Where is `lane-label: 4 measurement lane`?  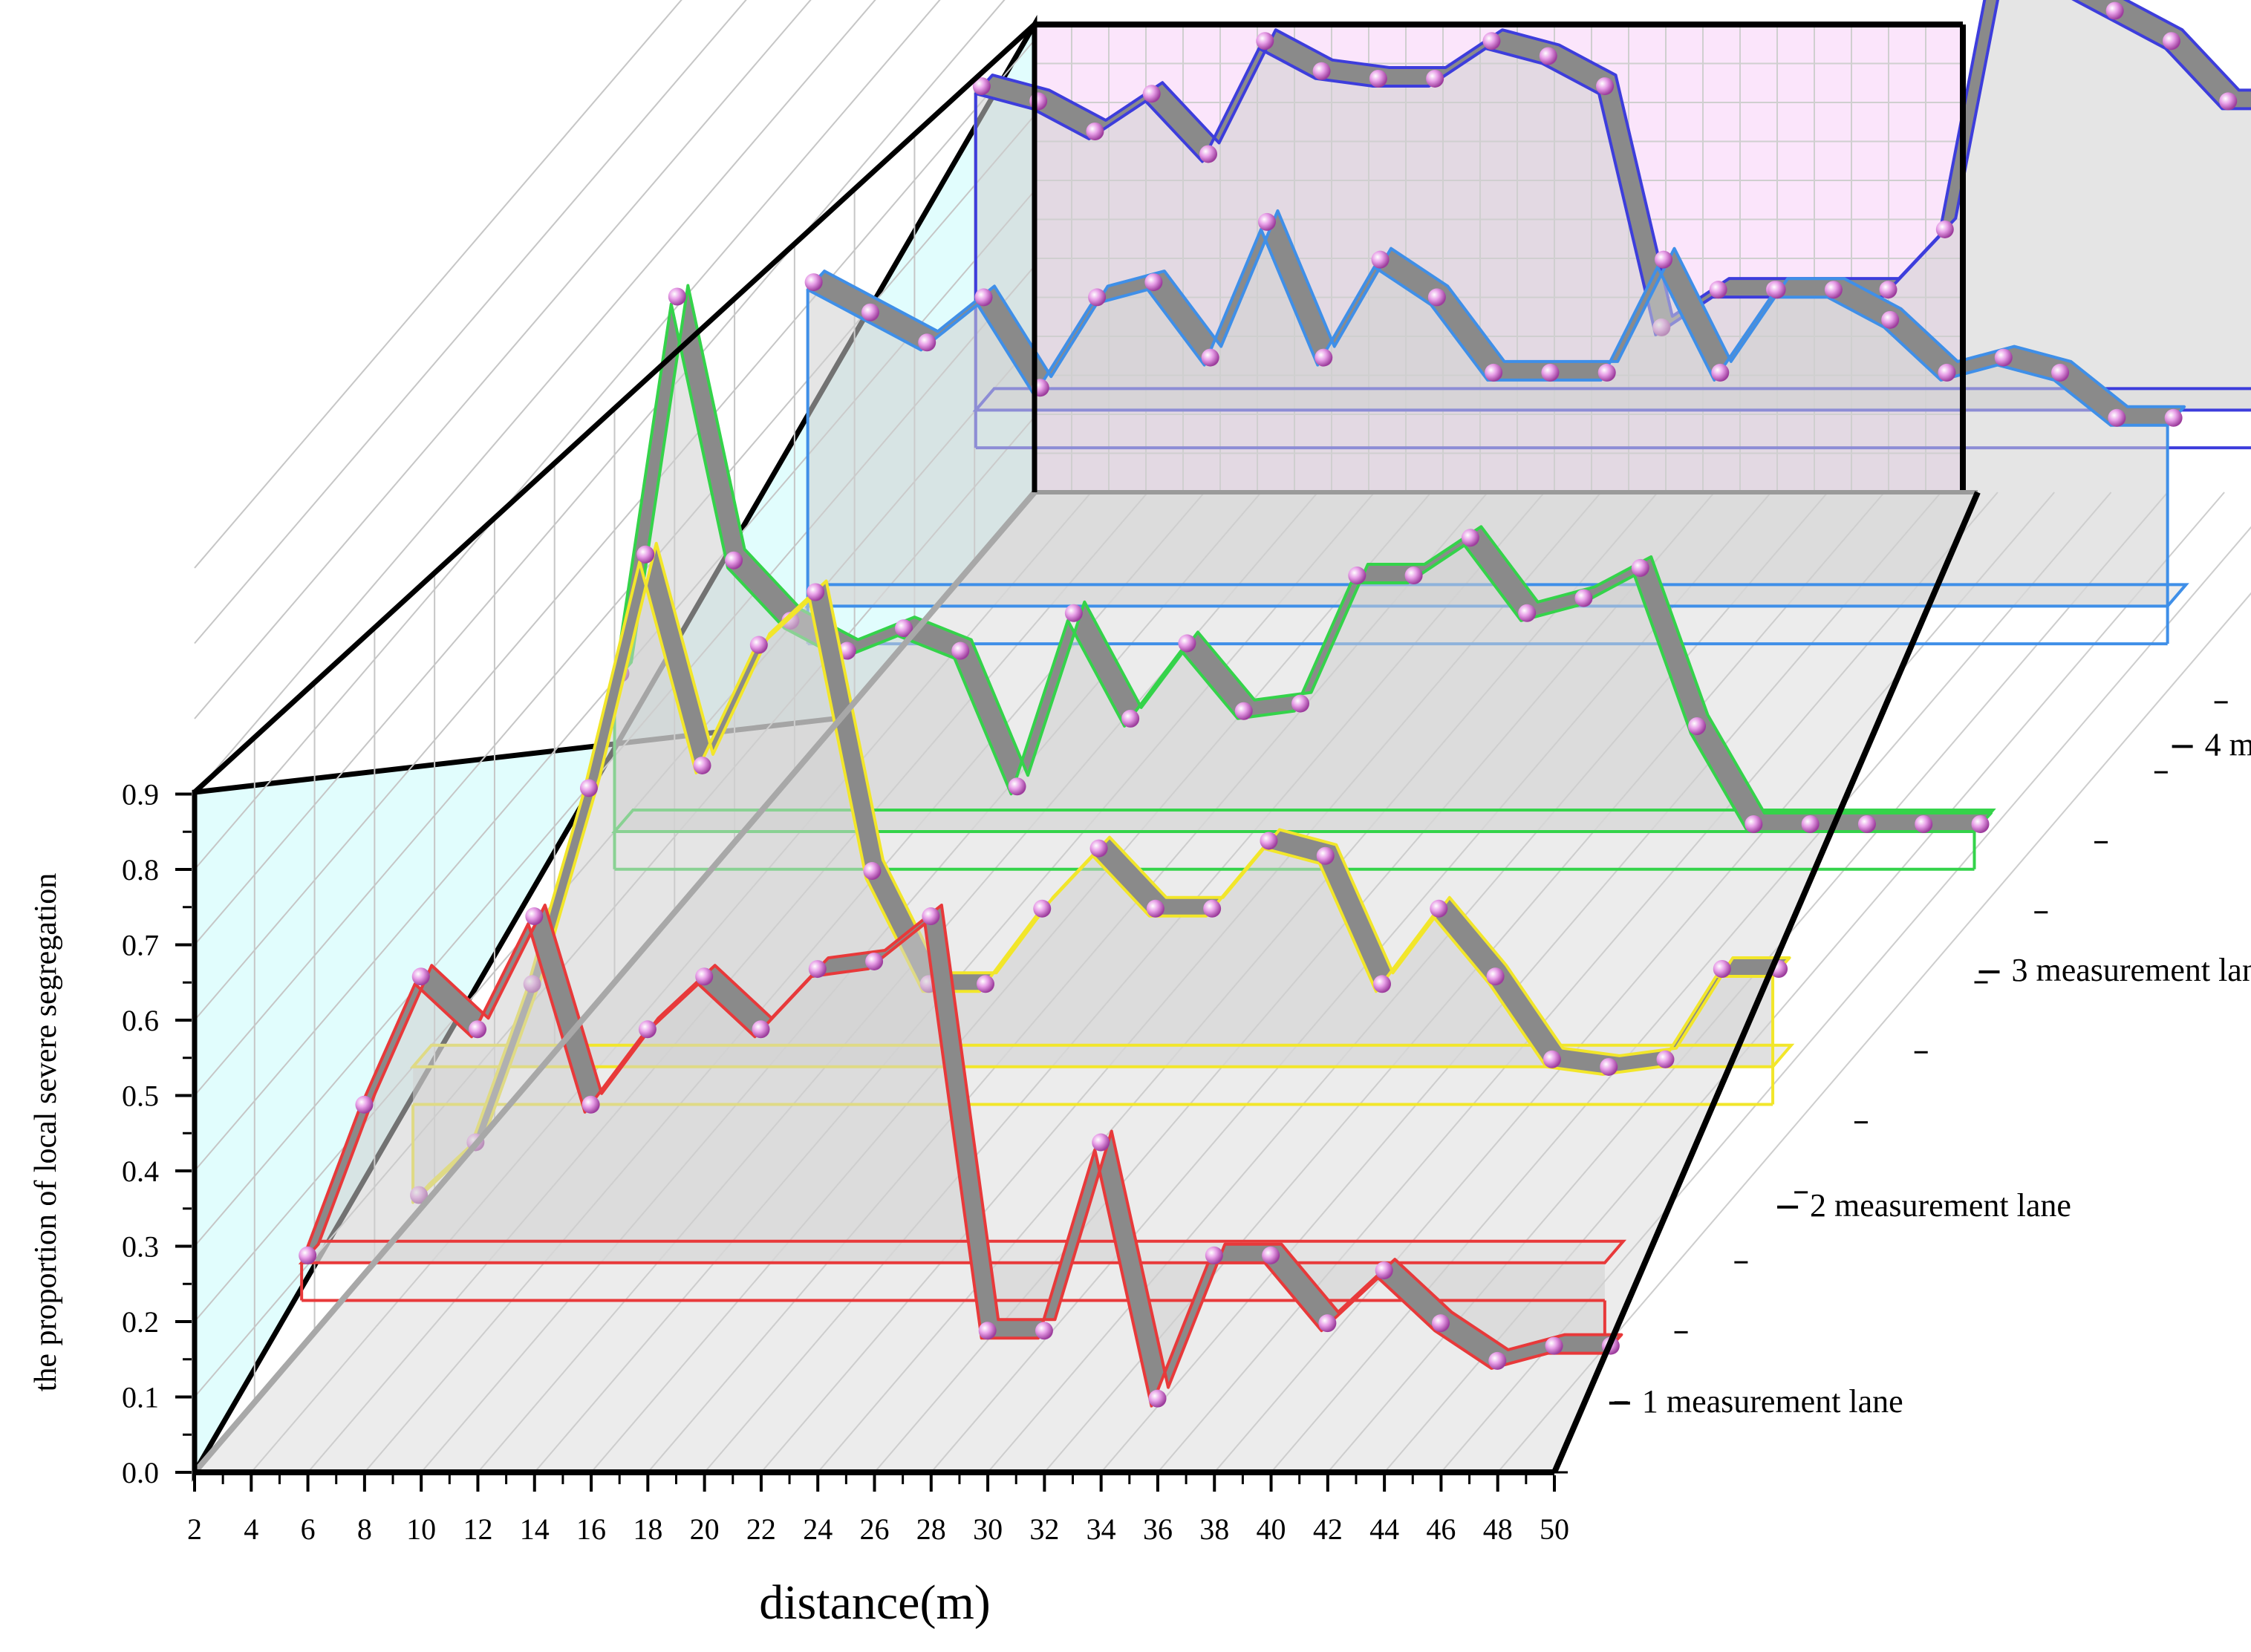 lane-label: 4 measurement lane is located at coordinates (2228, 744).